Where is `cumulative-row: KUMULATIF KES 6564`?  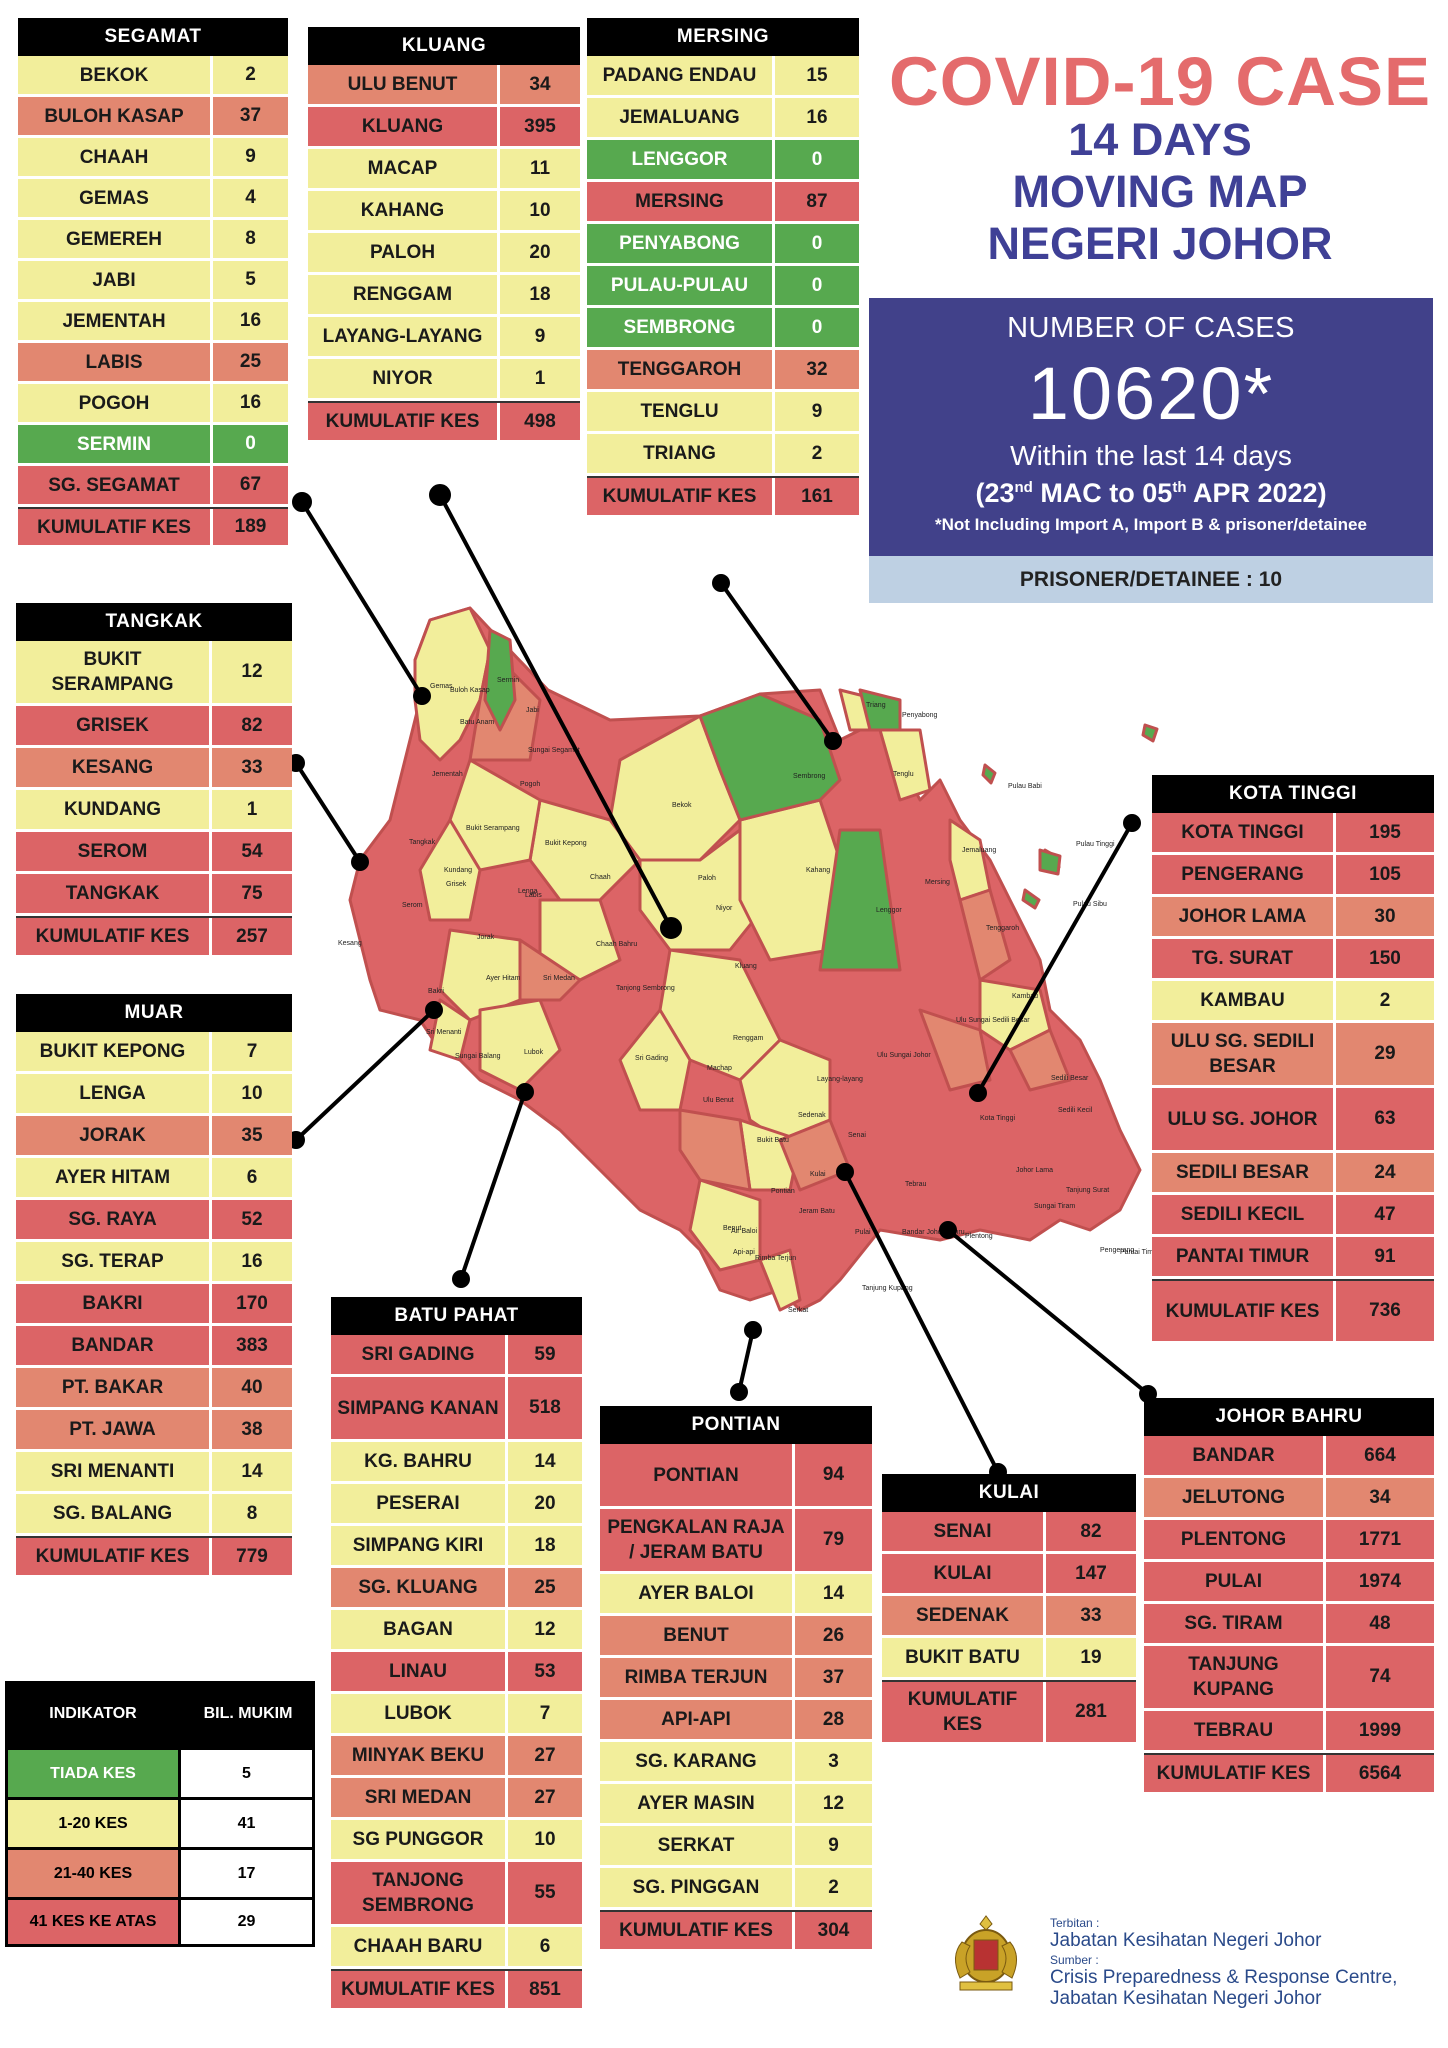 cumulative-row: KUMULATIF KES 6564 is located at coordinates (1289, 1774).